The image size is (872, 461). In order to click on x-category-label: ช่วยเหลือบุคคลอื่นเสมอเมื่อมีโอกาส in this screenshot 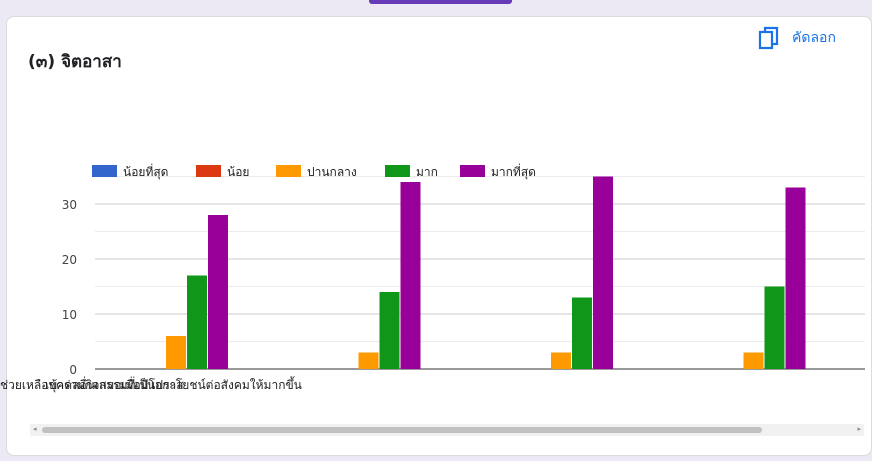, I will do `click(92, 384)`.